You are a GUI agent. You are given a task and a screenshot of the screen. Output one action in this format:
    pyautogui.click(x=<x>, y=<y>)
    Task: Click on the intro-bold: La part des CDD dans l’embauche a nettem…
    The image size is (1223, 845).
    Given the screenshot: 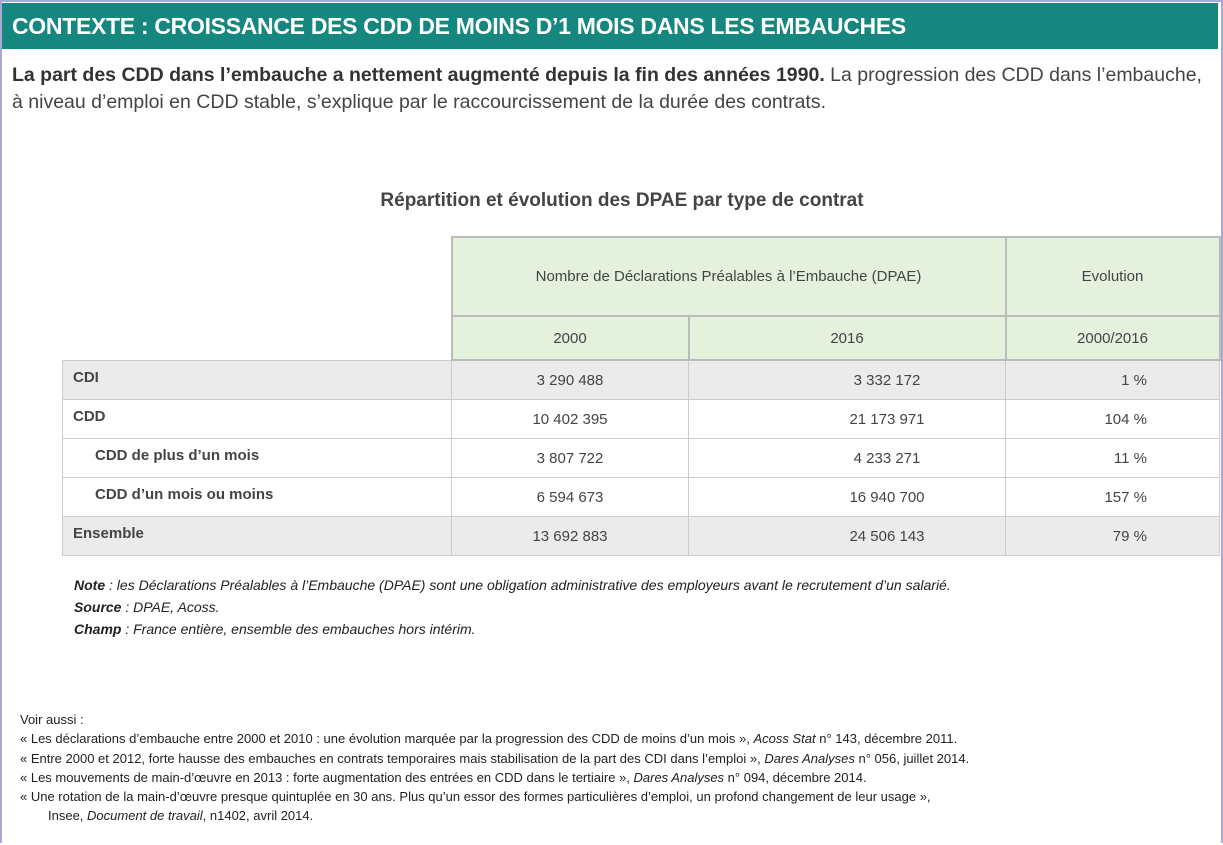 What is the action you would take?
    pyautogui.click(x=418, y=75)
    